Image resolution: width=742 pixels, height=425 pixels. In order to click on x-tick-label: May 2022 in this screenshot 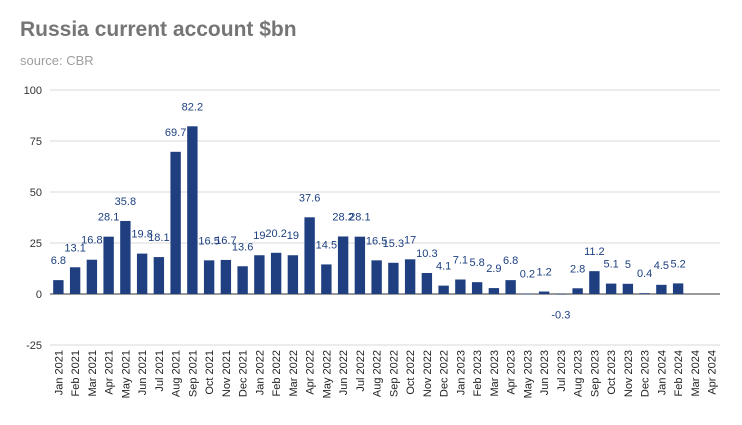, I will do `click(327, 374)`.